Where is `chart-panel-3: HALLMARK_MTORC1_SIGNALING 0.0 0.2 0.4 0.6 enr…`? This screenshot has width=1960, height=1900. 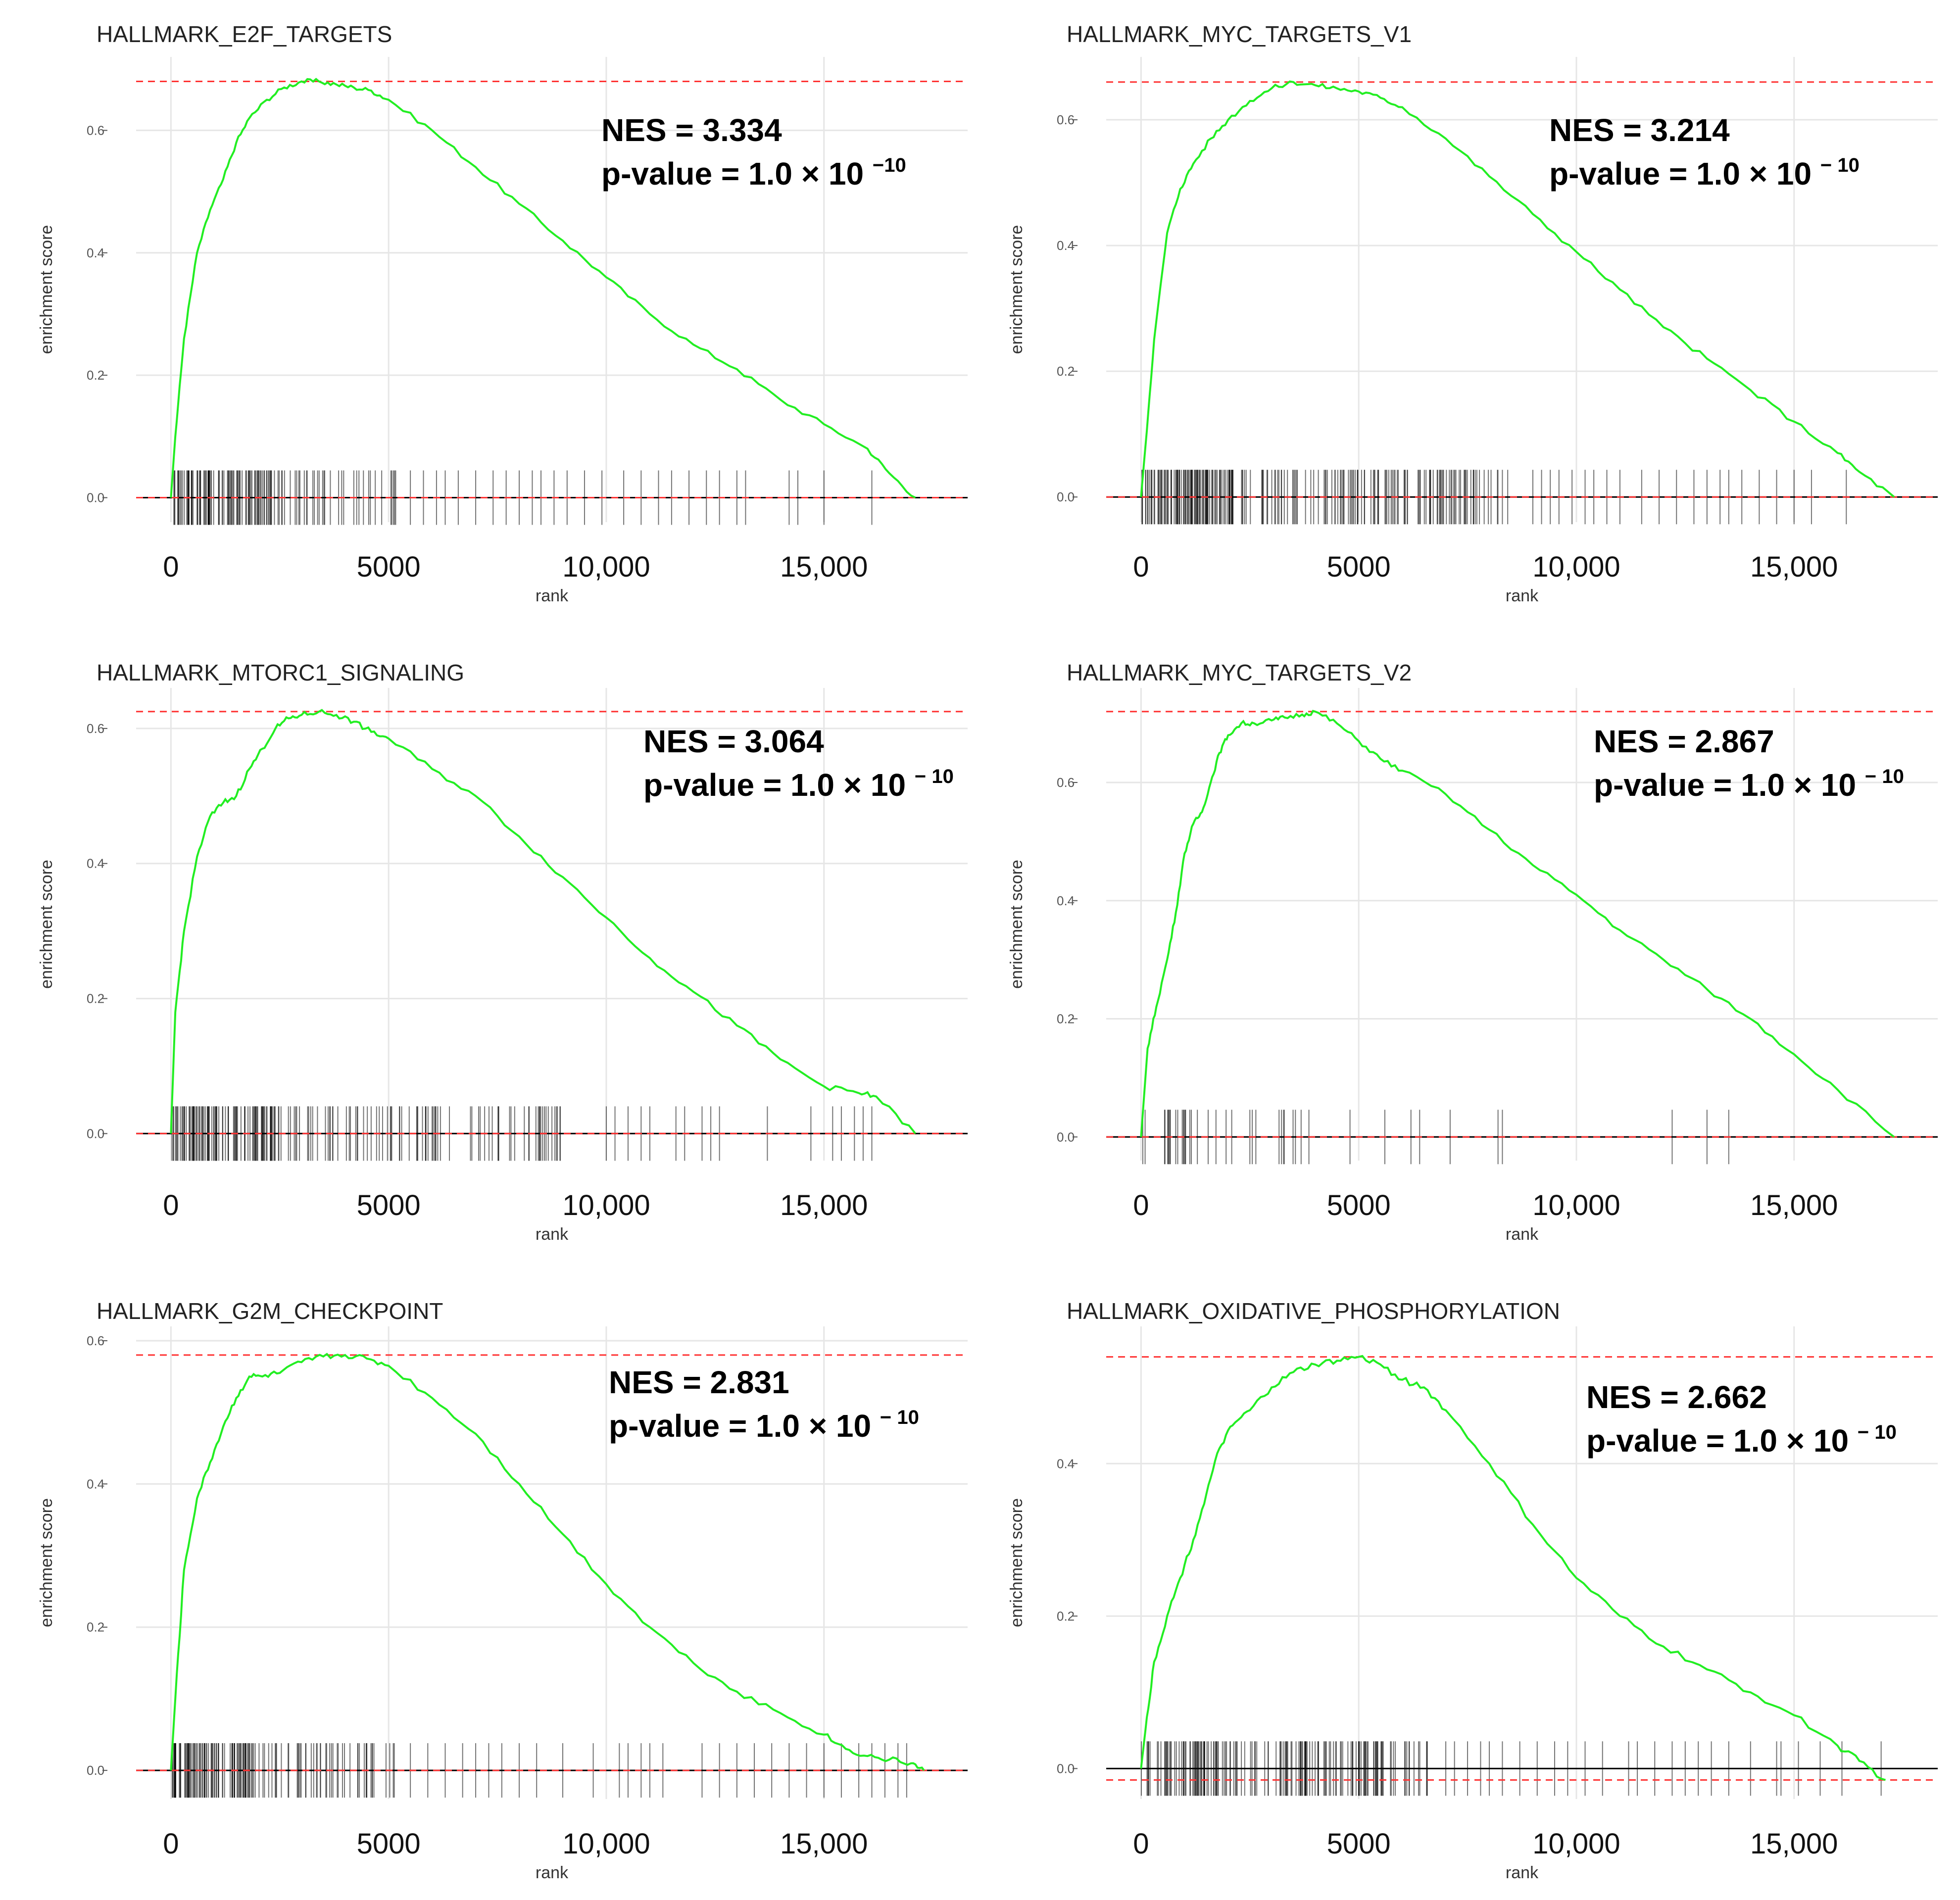
chart-panel-3: HALLMARK_MTORC1_SIGNALING 0.0 0.2 0.4 0.6 enr… is located at coordinates (502, 952).